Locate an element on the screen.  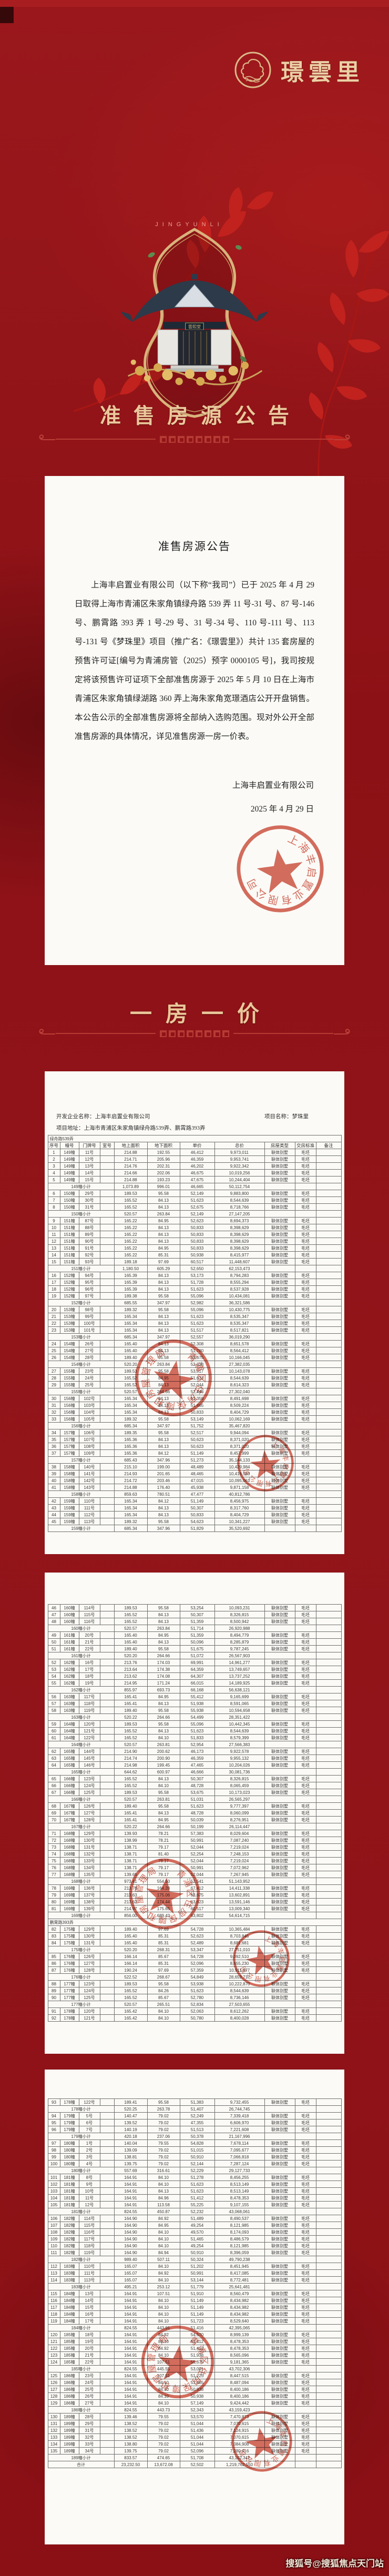
cell: 57 is located at coordinates (53, 1704).